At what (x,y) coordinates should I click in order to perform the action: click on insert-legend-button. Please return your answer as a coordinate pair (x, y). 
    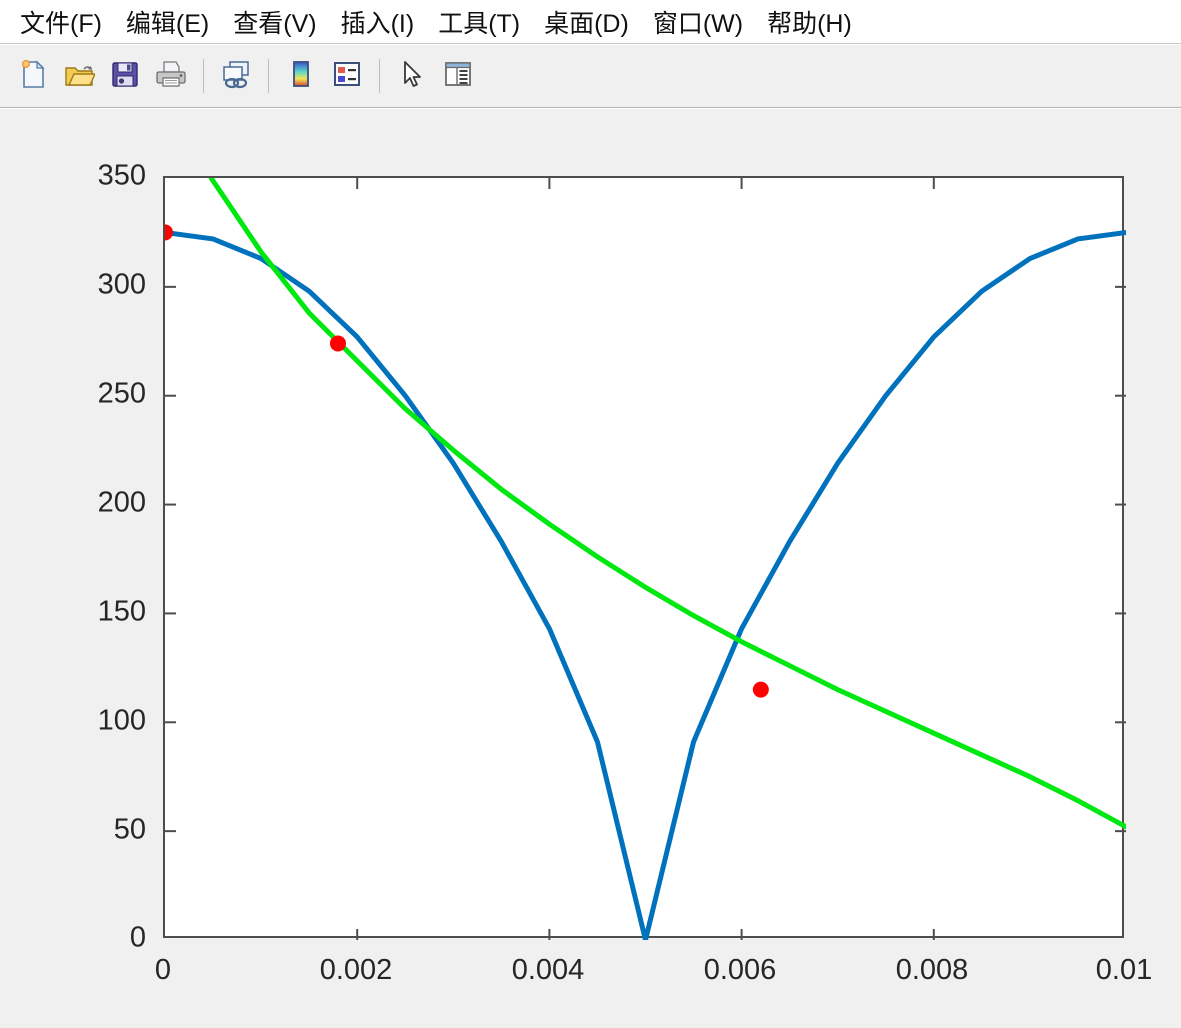
    Looking at the image, I should click on (347, 76).